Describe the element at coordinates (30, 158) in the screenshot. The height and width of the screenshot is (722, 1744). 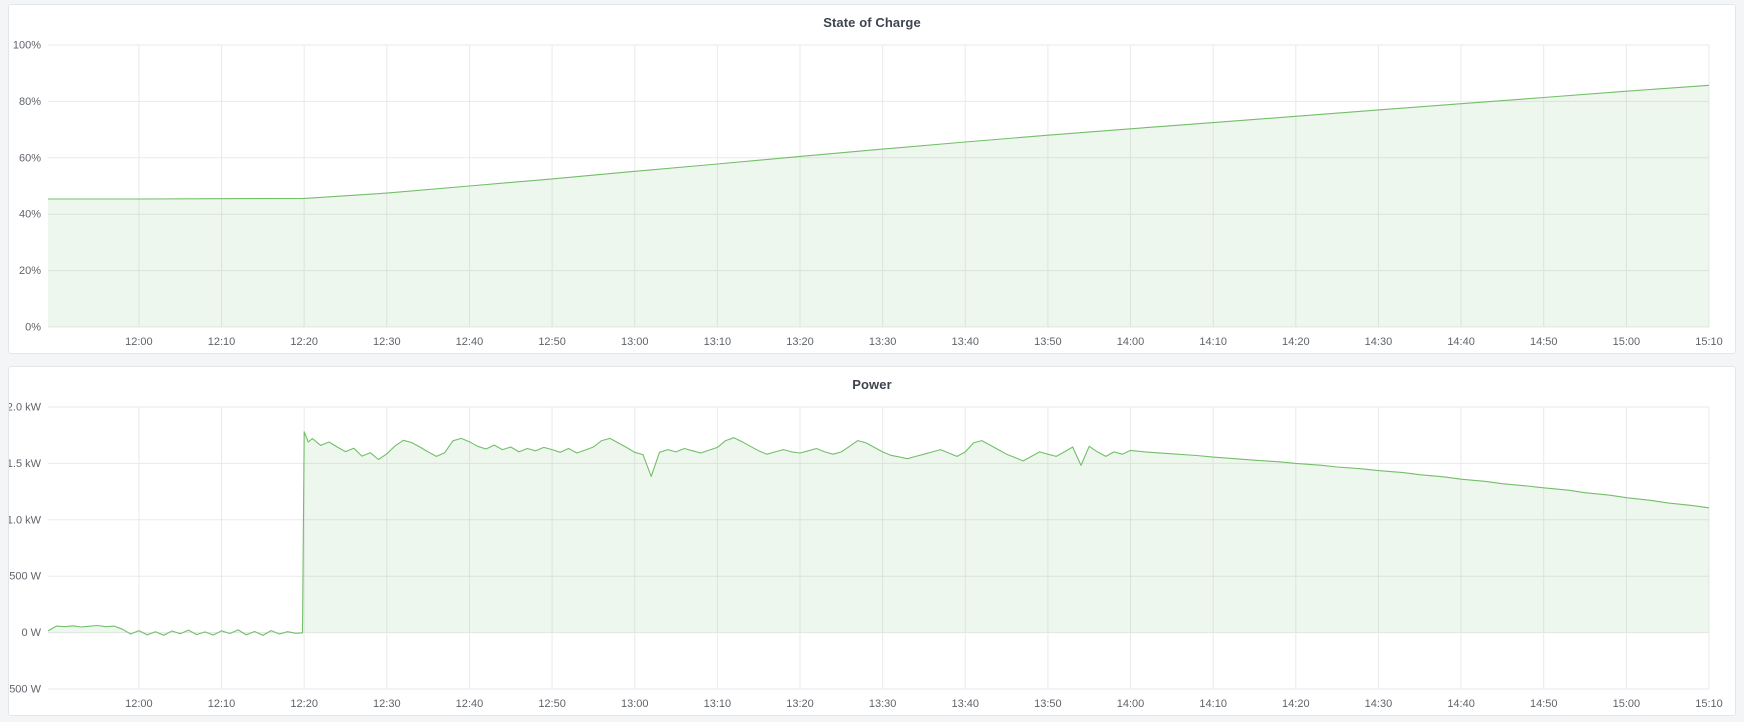
I see `y-tick-label: 60%` at that location.